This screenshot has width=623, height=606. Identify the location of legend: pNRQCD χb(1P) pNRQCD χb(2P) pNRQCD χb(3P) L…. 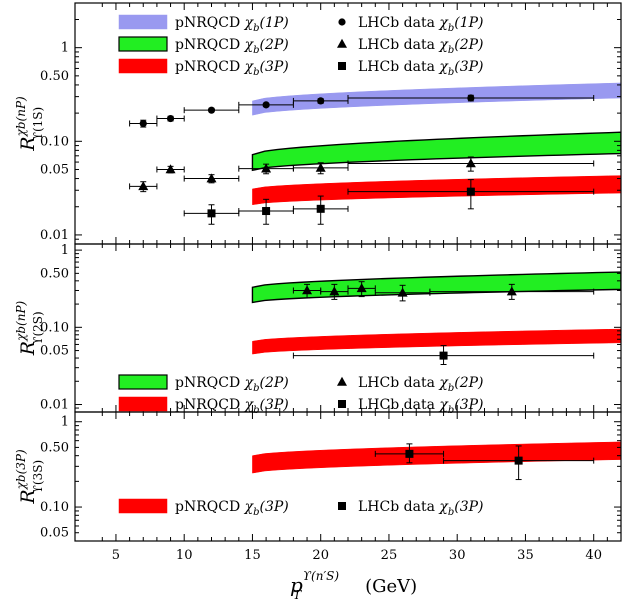
(301, 46).